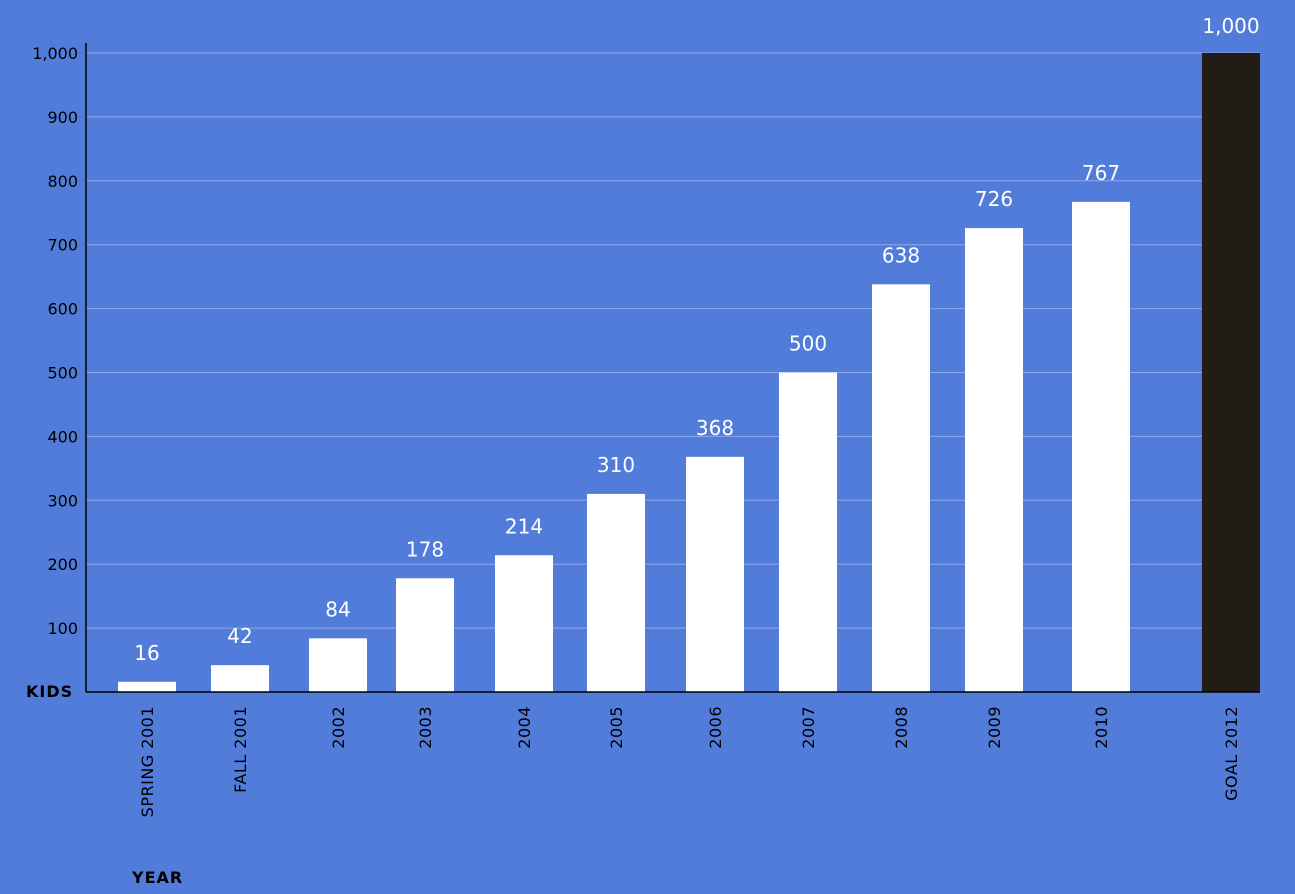 Image resolution: width=1295 pixels, height=894 pixels. I want to click on category-label: 2010, so click(1101, 727).